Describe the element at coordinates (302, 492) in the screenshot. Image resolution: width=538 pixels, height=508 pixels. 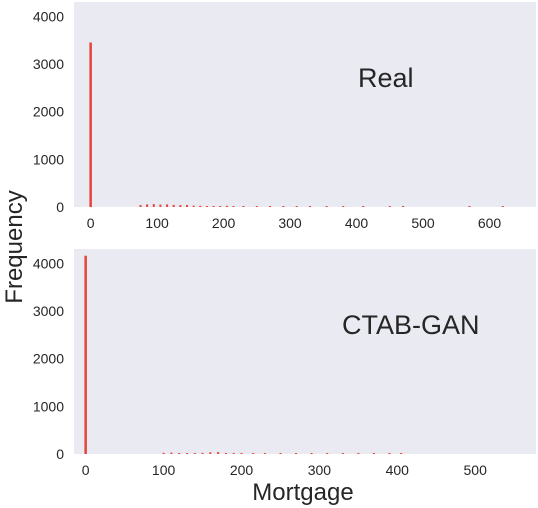
I see `x-axis-label: Mortgage` at that location.